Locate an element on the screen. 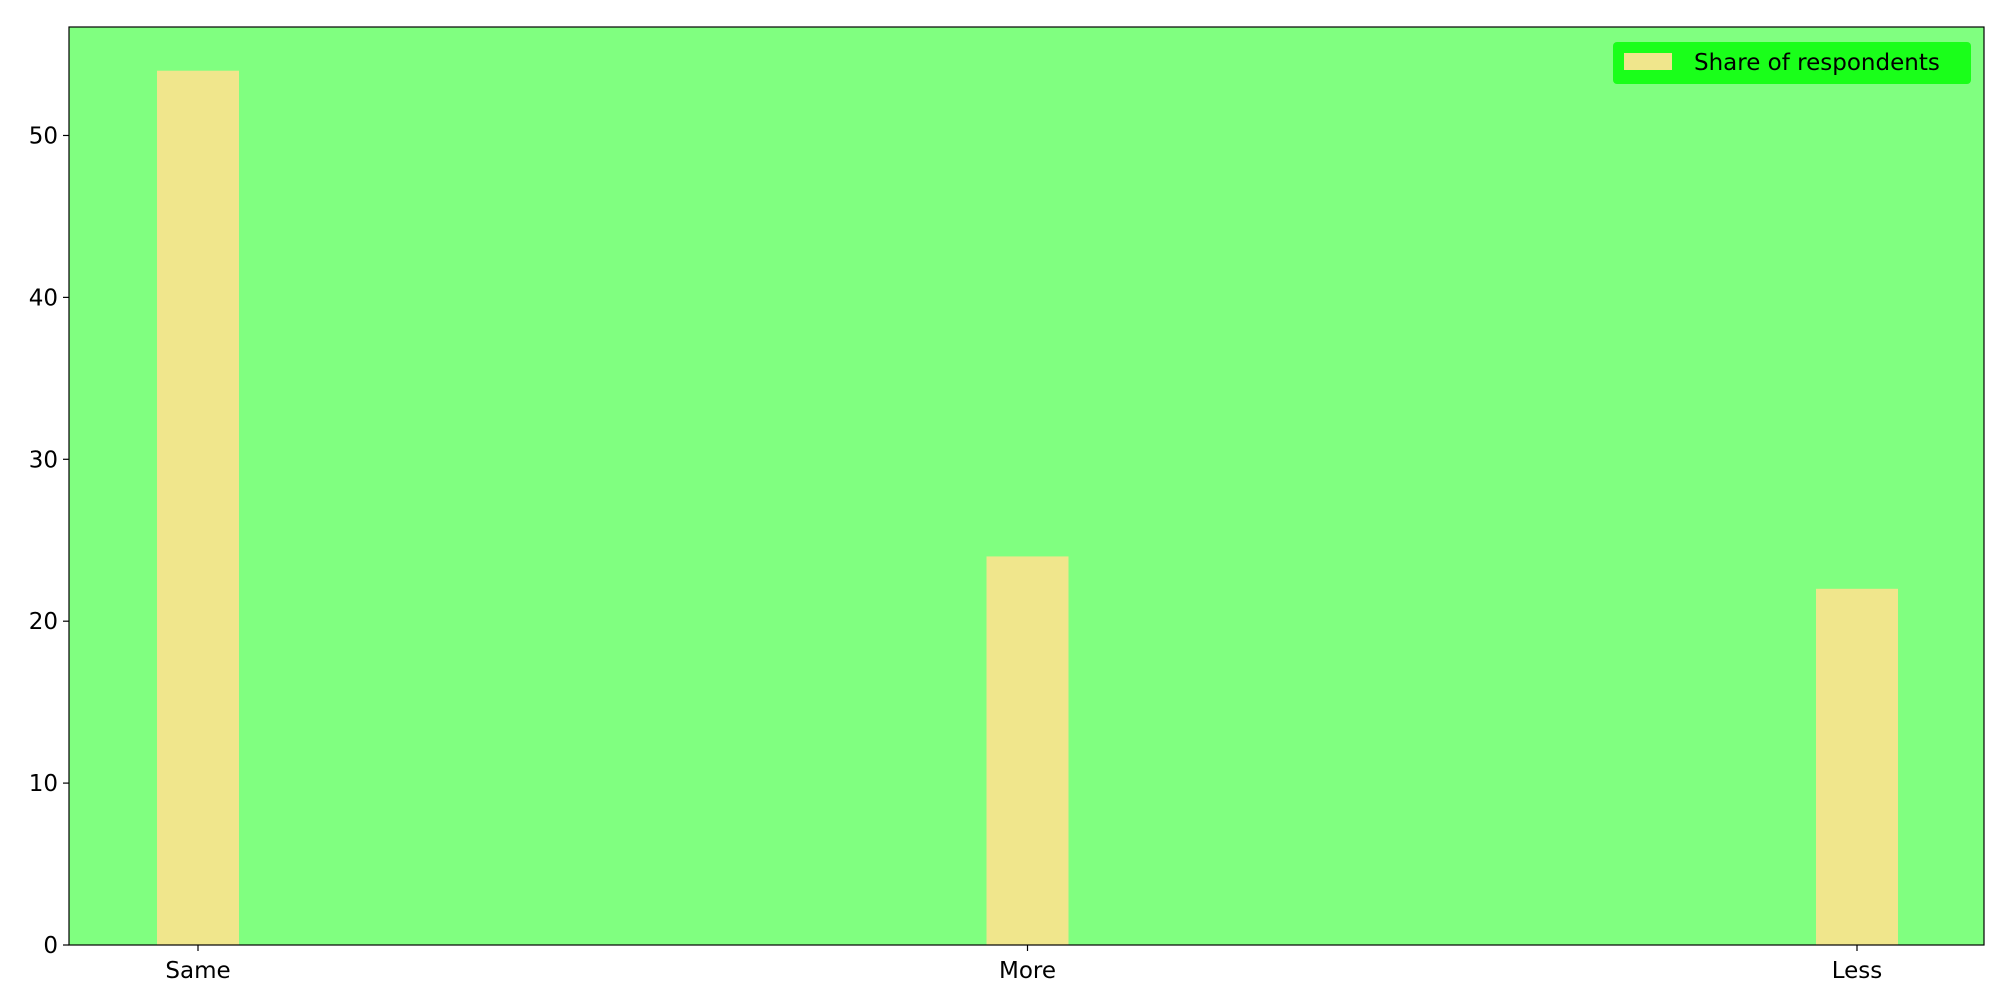 The image size is (2000, 1005). bar-less is located at coordinates (1857, 766).